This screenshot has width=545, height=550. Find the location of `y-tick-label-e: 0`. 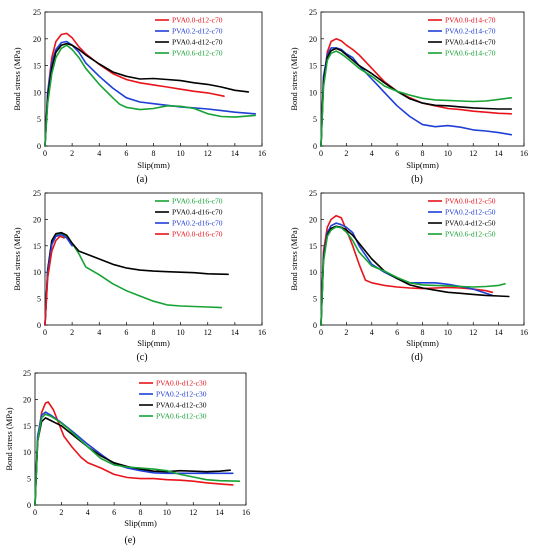

y-tick-label-e: 0 is located at coordinates (29, 505).